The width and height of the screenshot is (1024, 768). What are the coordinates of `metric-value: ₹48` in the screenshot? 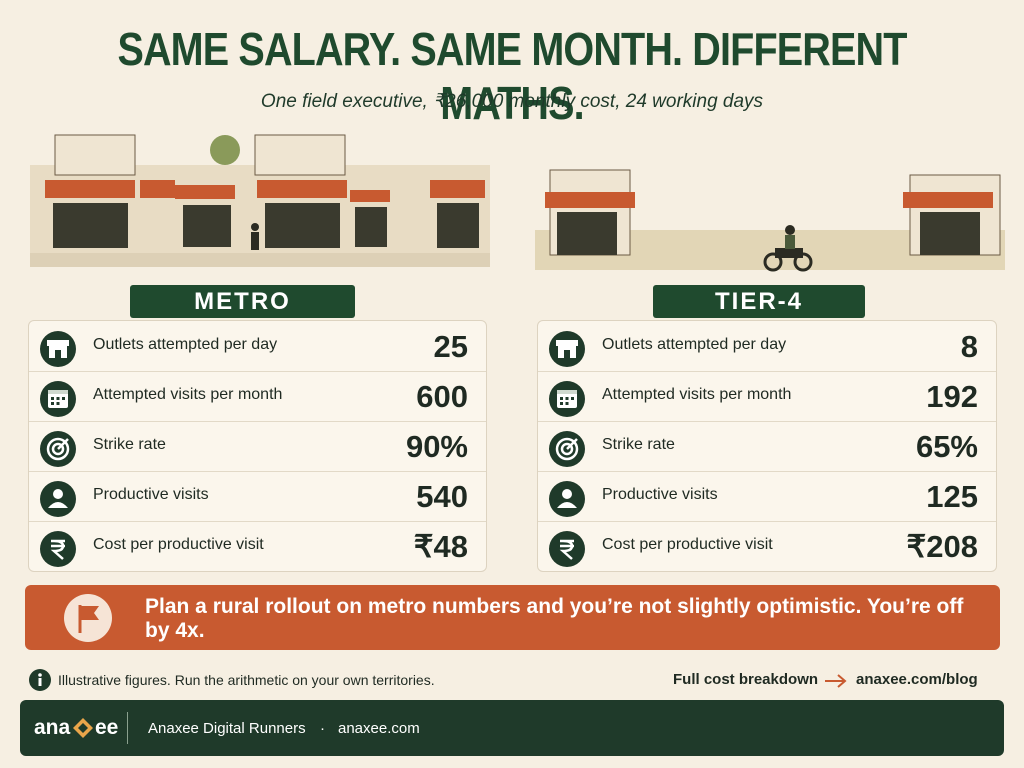 It's located at (440, 546).